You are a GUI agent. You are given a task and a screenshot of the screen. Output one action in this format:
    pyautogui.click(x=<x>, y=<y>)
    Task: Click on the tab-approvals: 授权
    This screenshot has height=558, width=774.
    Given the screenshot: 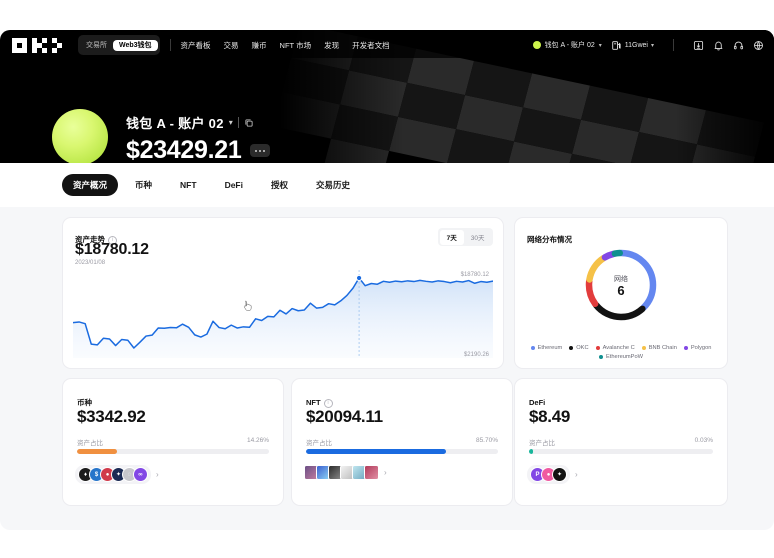 What is the action you would take?
    pyautogui.click(x=279, y=185)
    